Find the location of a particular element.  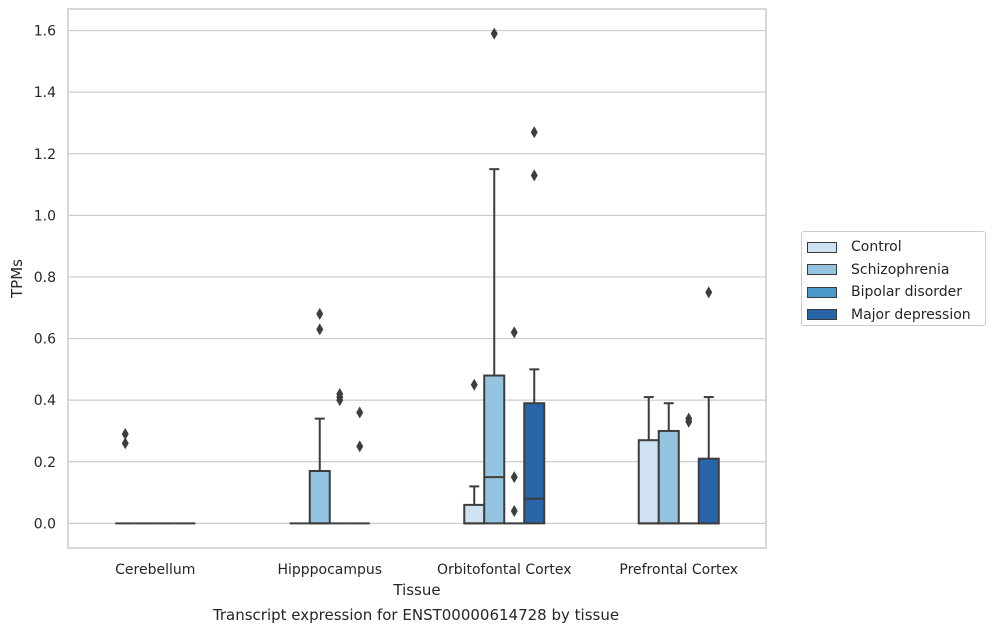

y-axis-title: TPMs is located at coordinates (17, 279).